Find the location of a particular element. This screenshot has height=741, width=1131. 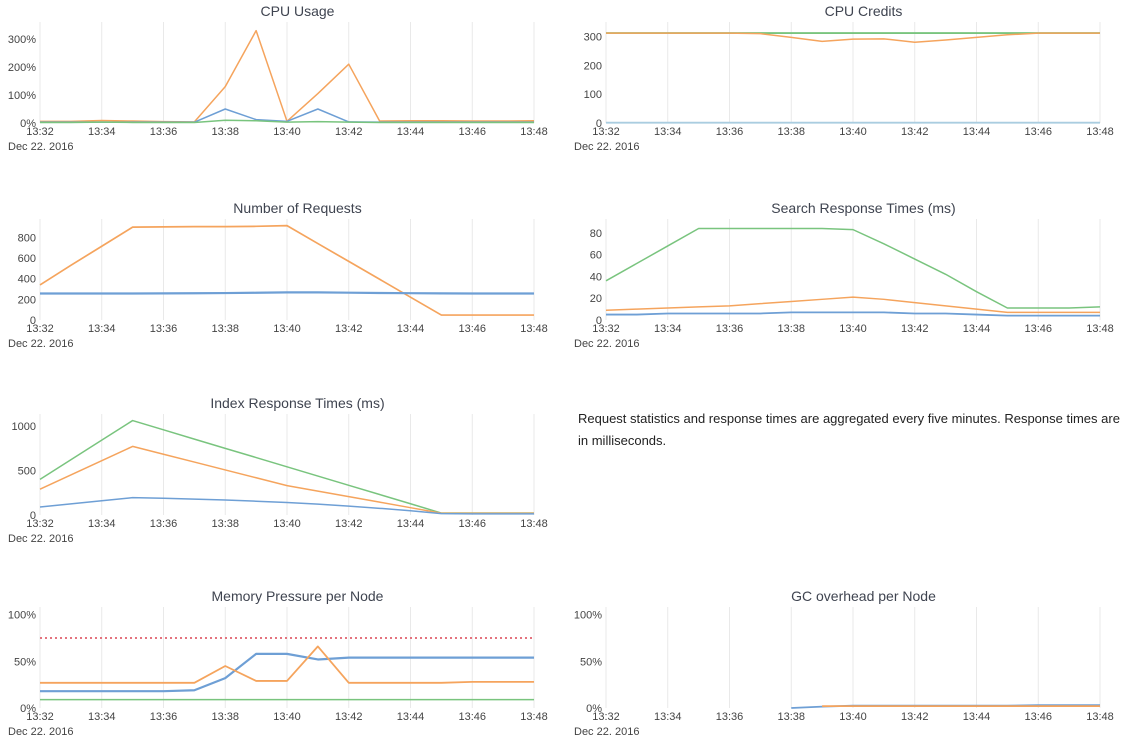

y-tick-label: 500 is located at coordinates (27, 471).